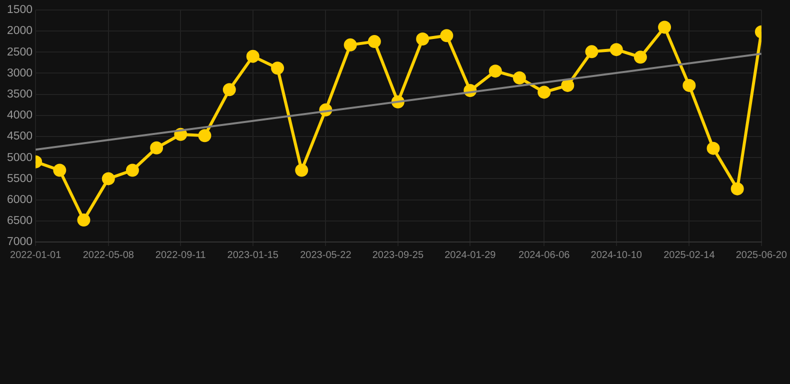 Image resolution: width=790 pixels, height=384 pixels. What do you see at coordinates (690, 255) in the screenshot?
I see `x-tick-label: 2025-02-14` at bounding box center [690, 255].